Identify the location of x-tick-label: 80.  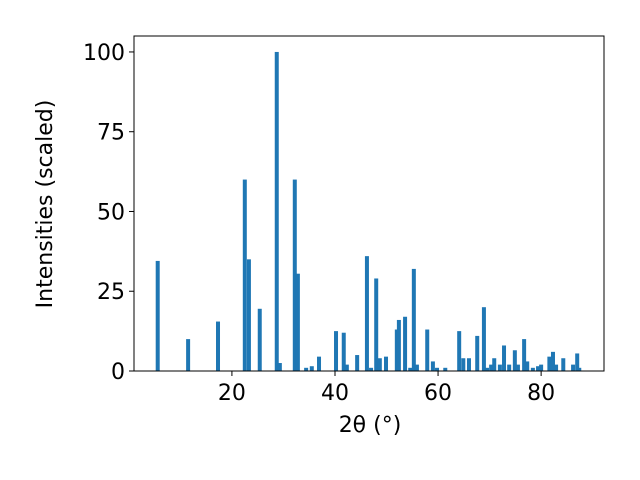
(541, 393).